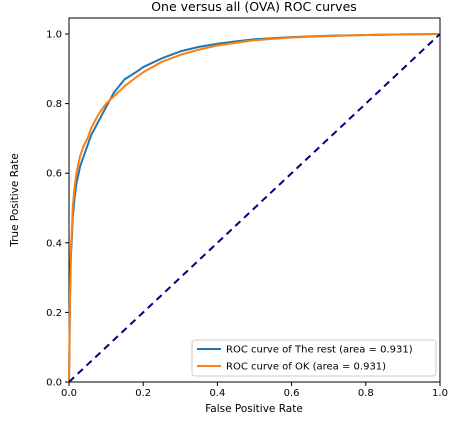 This screenshot has height=422, width=453. I want to click on x-axis-label: False Positive Rate, so click(254, 409).